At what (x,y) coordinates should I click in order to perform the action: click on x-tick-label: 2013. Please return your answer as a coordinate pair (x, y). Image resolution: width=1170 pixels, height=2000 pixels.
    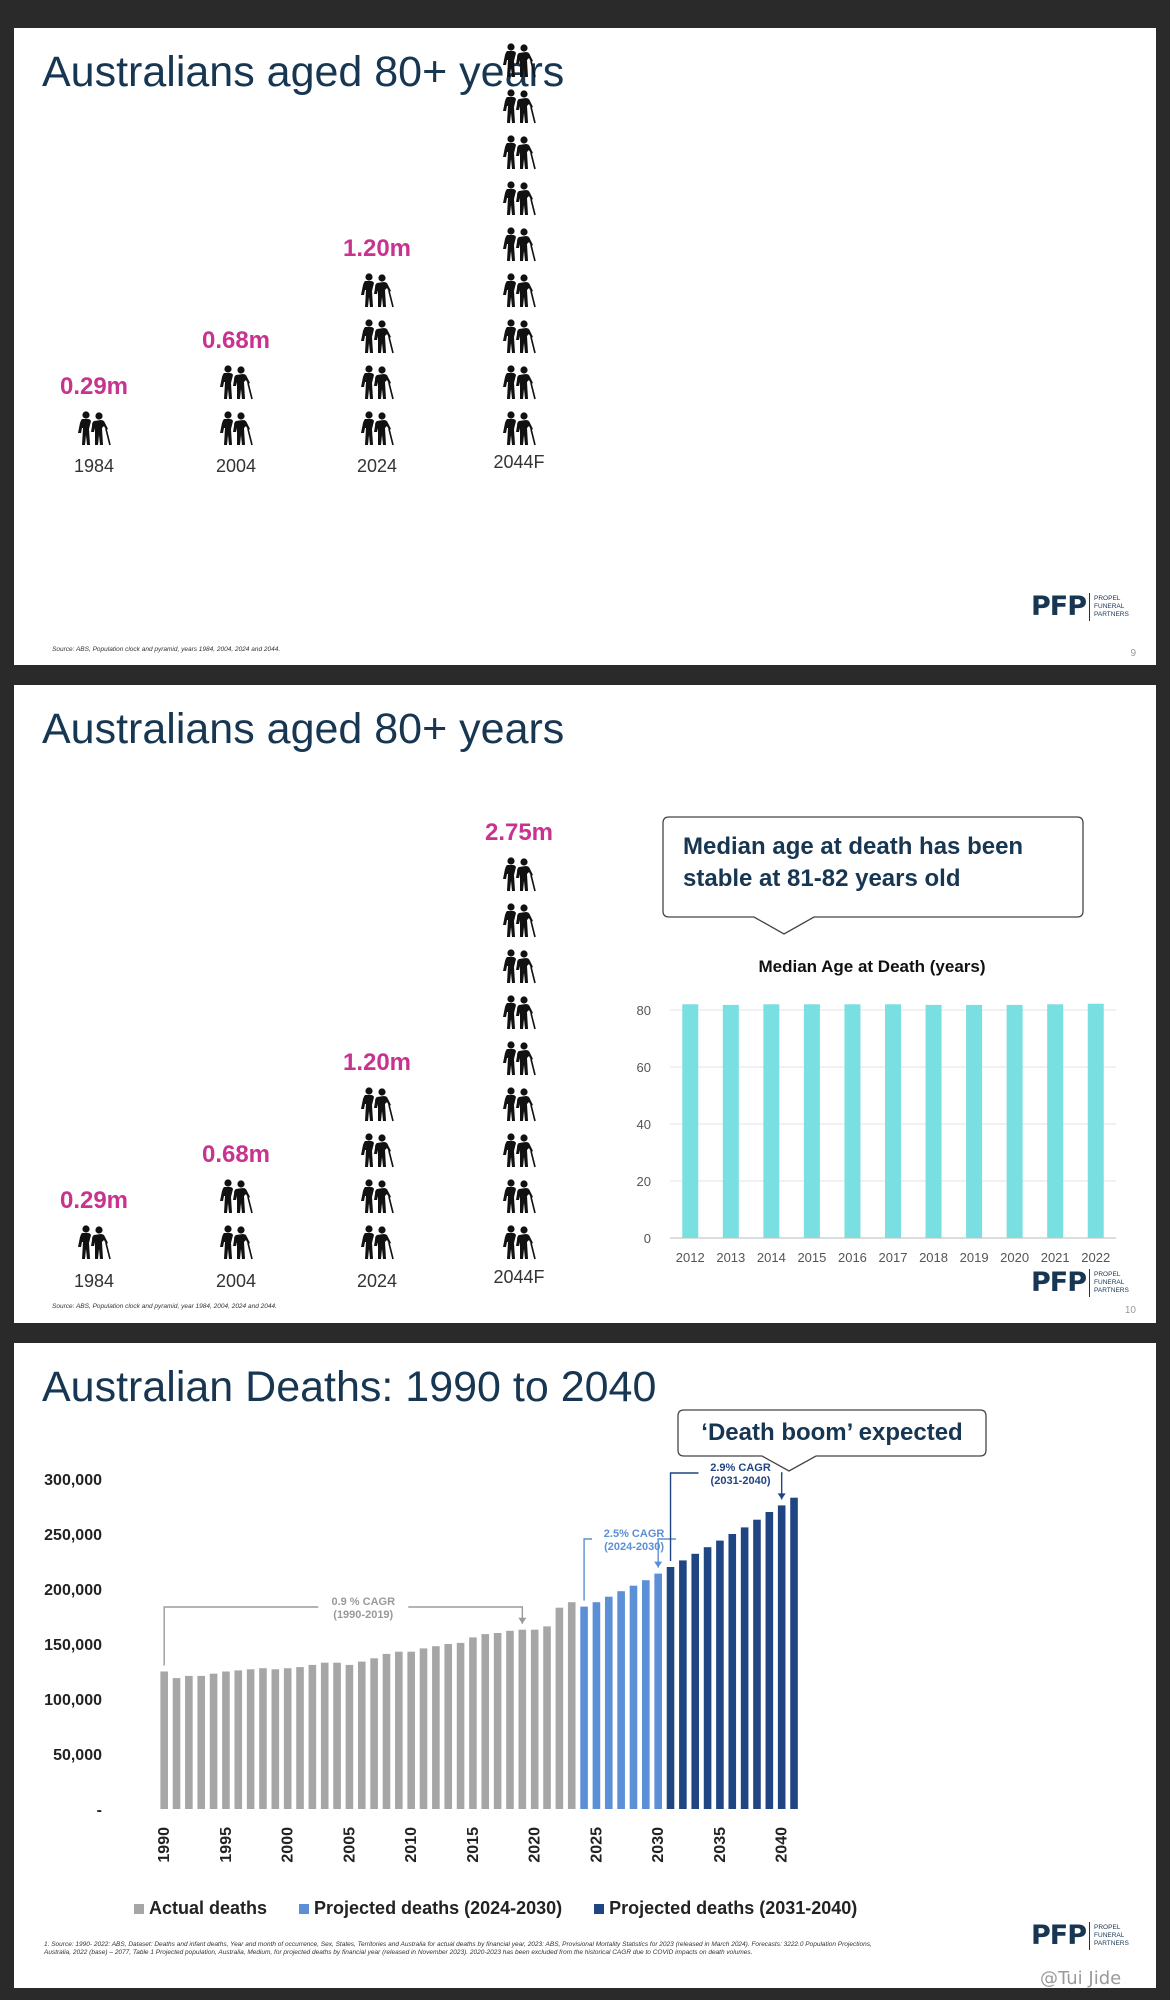
    Looking at the image, I should click on (730, 1257).